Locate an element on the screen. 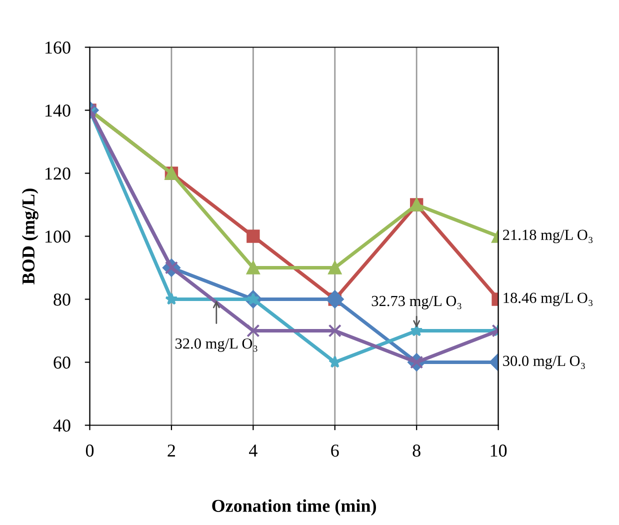 This screenshot has width=619, height=525. series-label: 30.0 mg/L O₃ is located at coordinates (544, 363).